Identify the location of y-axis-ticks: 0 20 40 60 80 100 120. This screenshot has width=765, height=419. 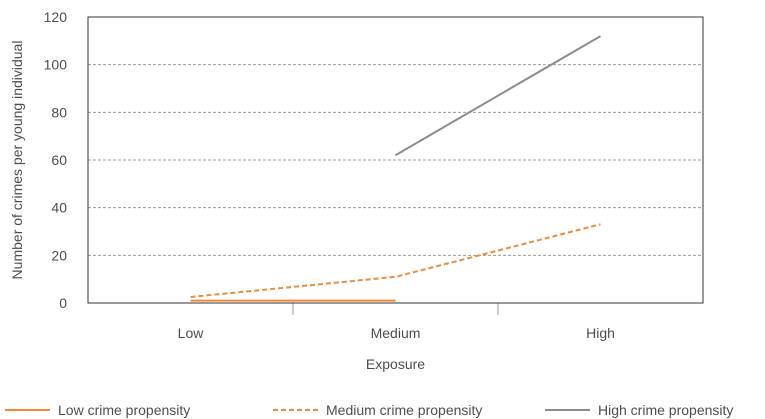
(56, 160).